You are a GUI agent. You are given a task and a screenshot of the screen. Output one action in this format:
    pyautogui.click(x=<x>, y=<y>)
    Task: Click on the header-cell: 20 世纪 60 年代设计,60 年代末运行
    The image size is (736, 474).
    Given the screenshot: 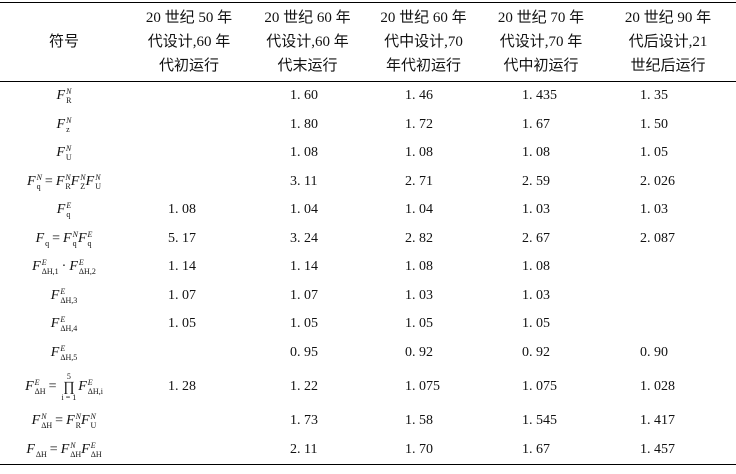 What is the action you would take?
    pyautogui.click(x=307, y=42)
    